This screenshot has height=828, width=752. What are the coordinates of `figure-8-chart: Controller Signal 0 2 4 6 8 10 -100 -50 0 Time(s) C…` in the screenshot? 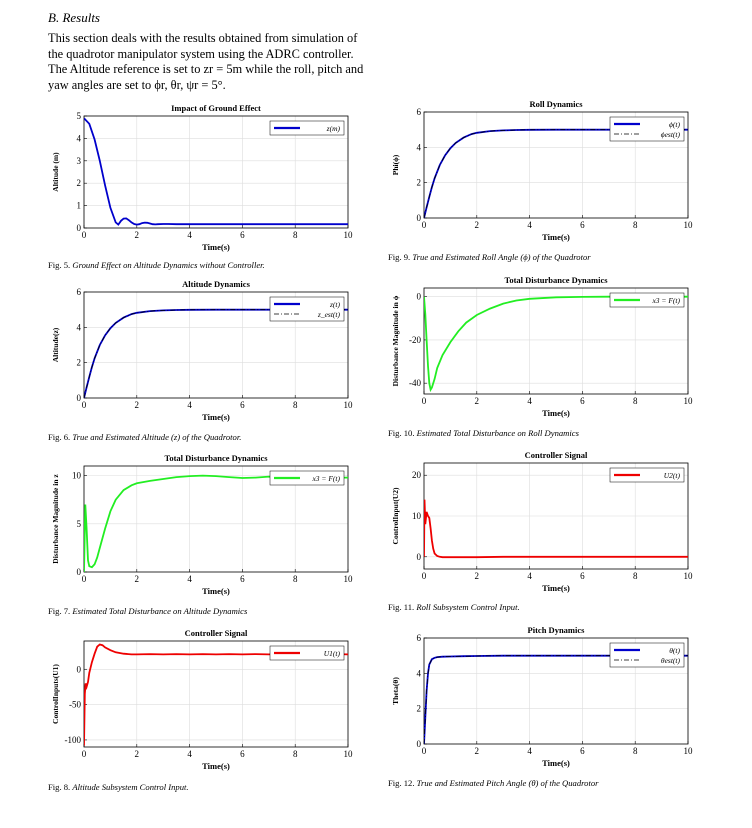 It's located at (202, 699).